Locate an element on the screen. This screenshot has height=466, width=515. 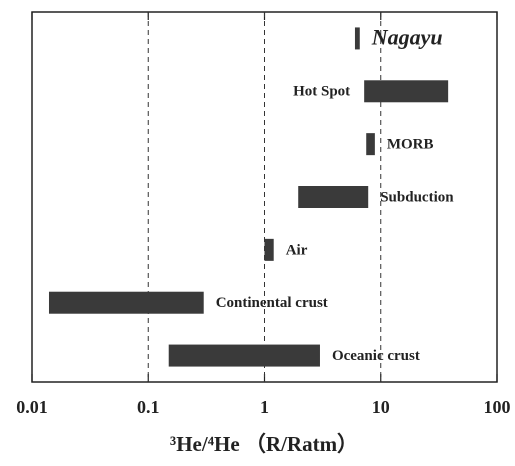
x-tick-label: 1 is located at coordinates (264, 407).